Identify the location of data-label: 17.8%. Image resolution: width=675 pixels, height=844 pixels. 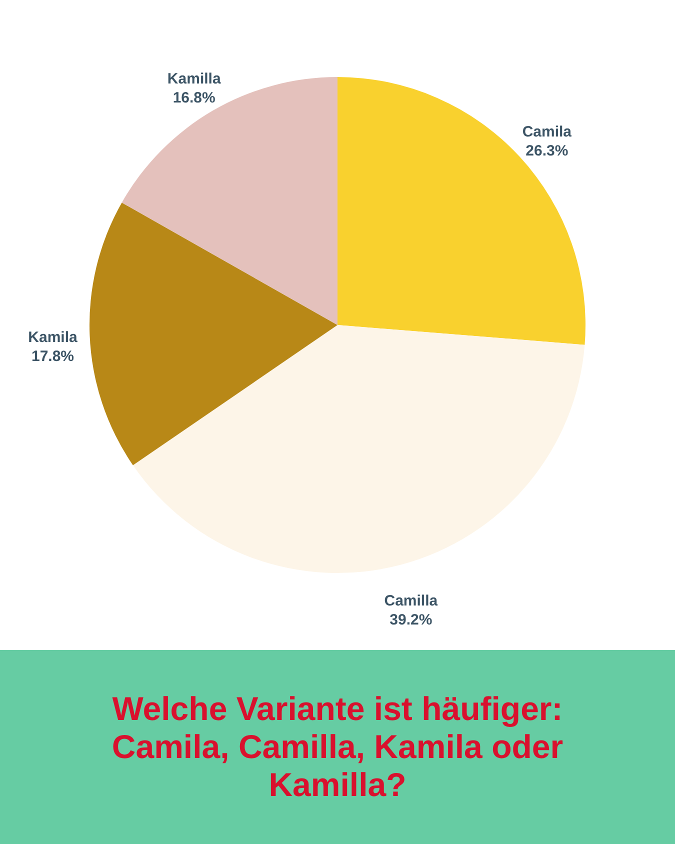
(52, 357).